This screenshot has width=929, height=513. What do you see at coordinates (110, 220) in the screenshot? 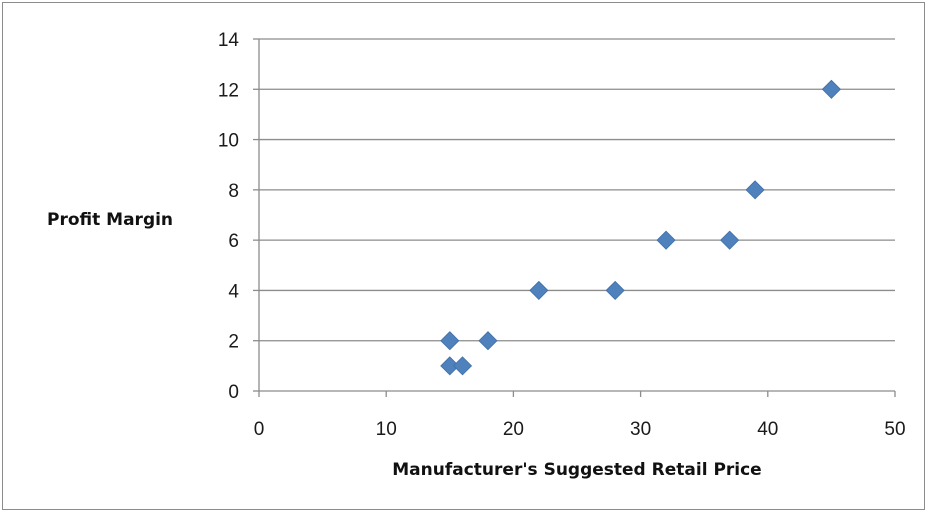
I see `y-axis-title: Profit Margin` at bounding box center [110, 220].